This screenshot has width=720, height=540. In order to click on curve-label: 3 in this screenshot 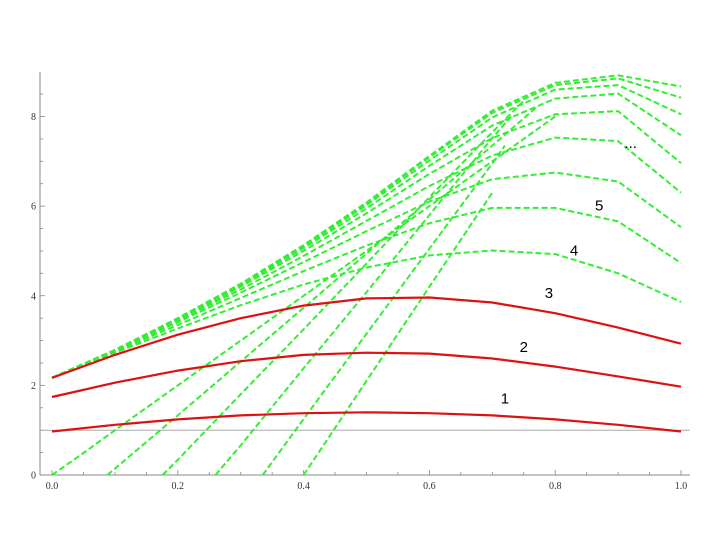, I will do `click(549, 293)`.